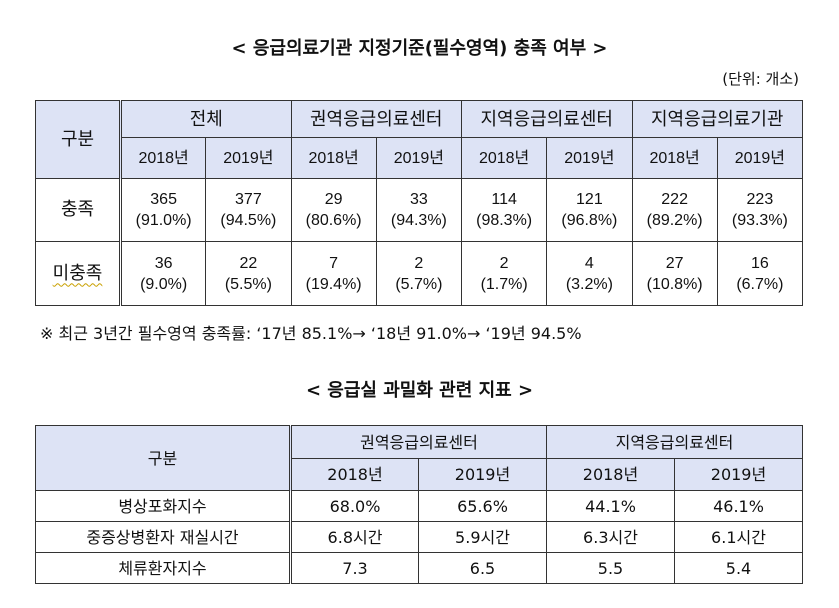 This screenshot has width=839, height=608. I want to click on row-label: 중증상병환자 재실시간, so click(163, 537).